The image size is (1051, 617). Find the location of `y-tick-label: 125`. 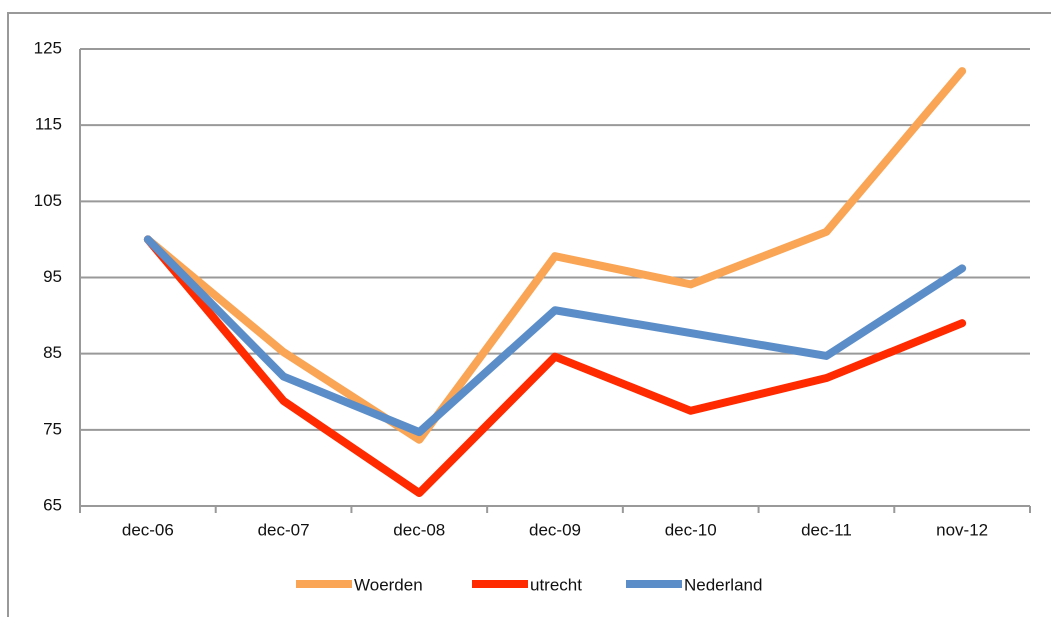

y-tick-label: 125 is located at coordinates (48, 47).